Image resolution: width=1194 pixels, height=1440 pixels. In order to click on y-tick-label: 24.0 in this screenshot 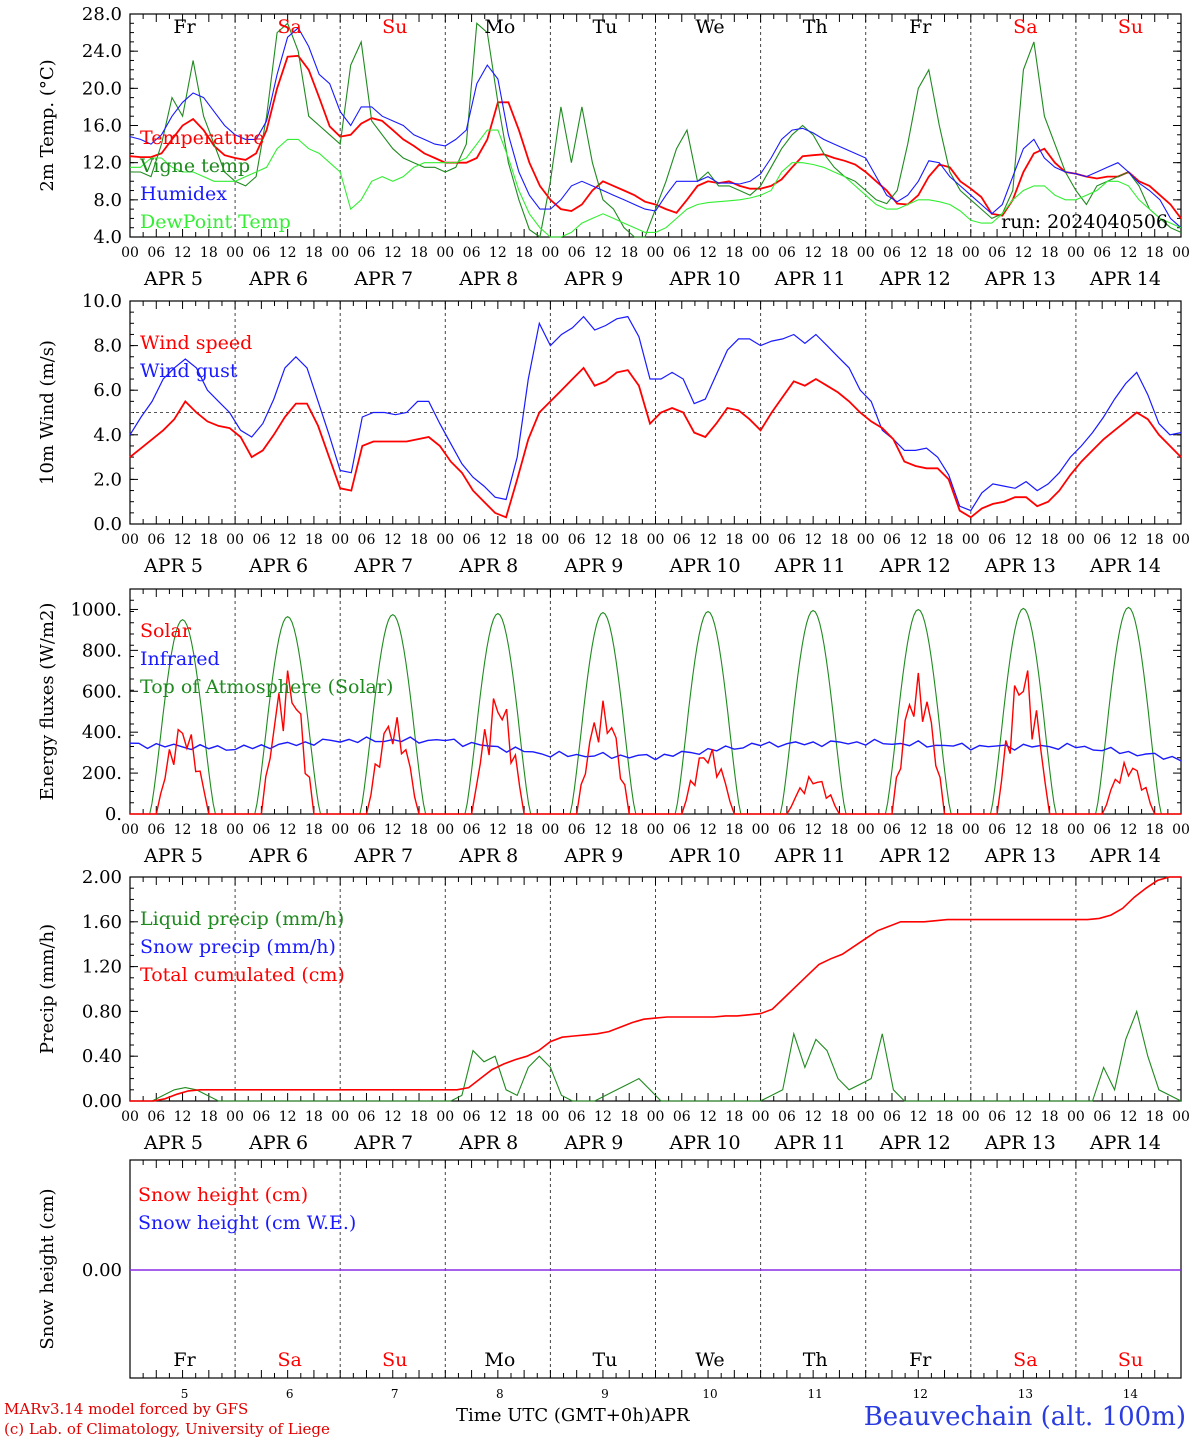, I will do `click(102, 51)`.